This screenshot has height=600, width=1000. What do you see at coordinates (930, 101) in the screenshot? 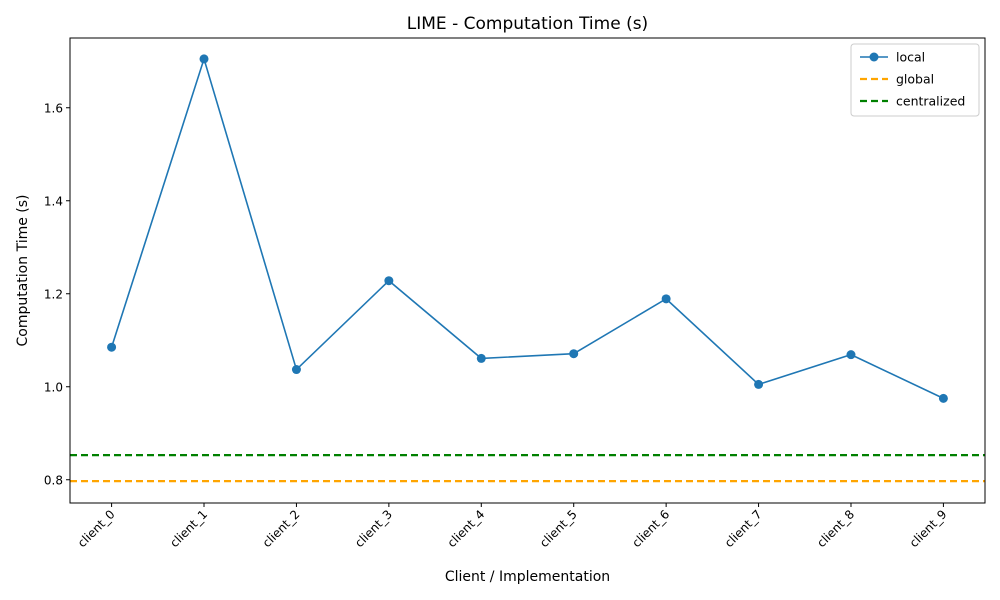
I see `legend-label-centralized: centralized` at bounding box center [930, 101].